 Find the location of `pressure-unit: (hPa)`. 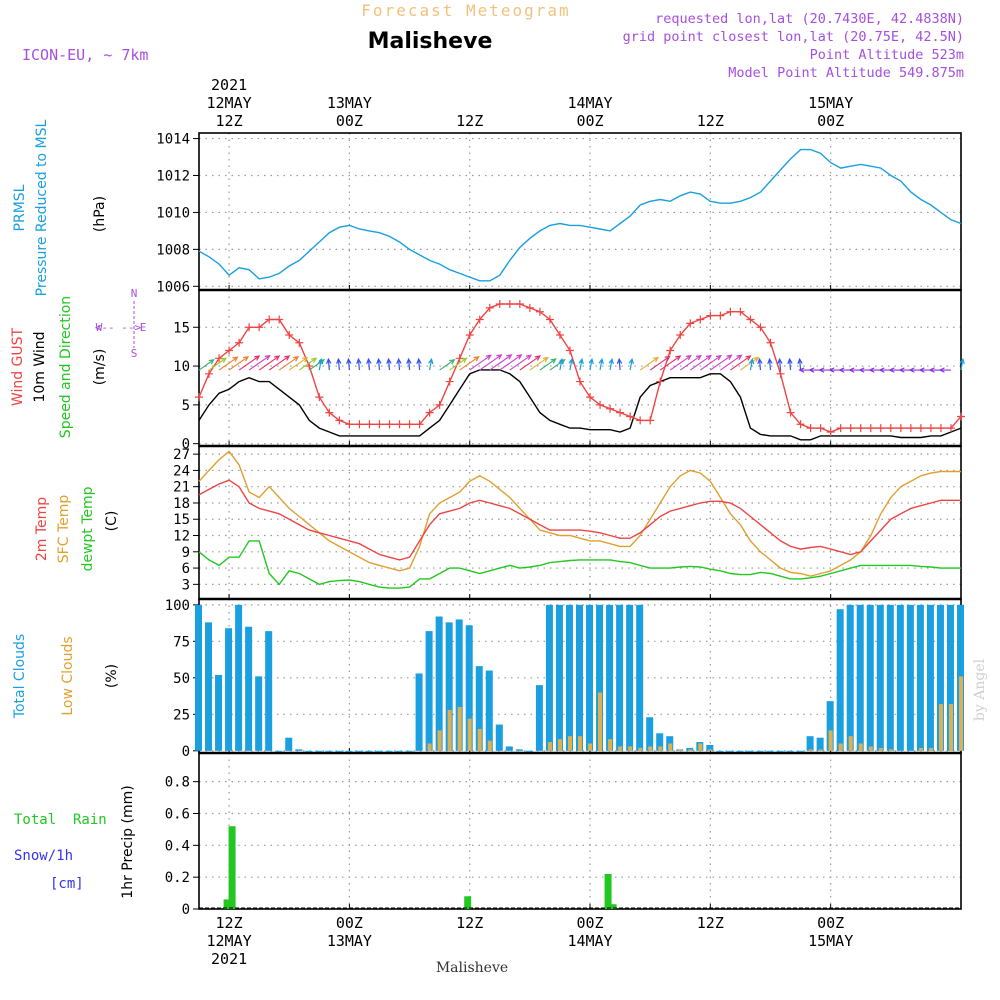

pressure-unit: (hPa) is located at coordinates (100, 214).